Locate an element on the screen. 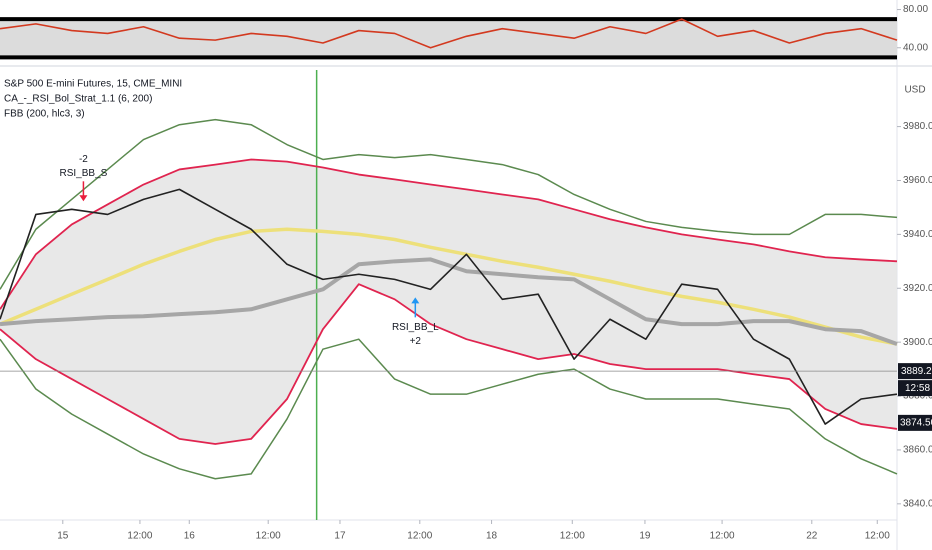 The height and width of the screenshot is (550, 932). y-tick-label: 80.00 is located at coordinates (915, 9).